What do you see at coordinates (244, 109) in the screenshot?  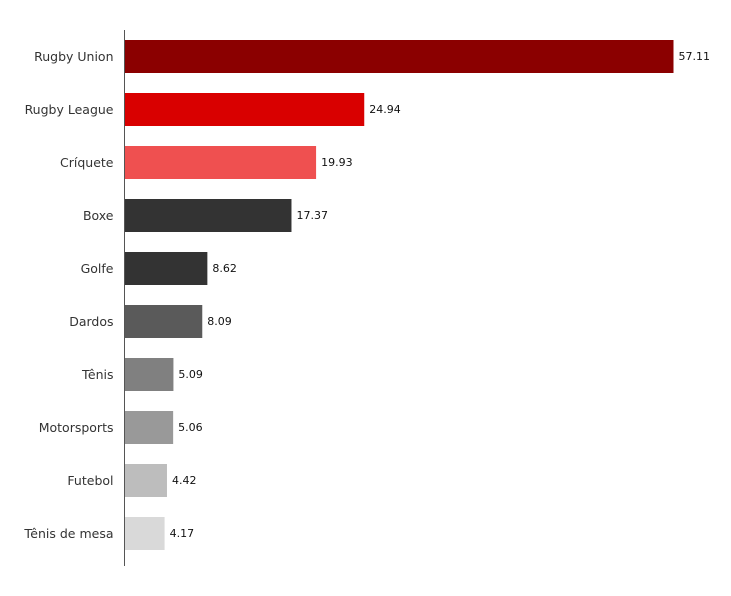 I see `bar-rugby-league` at bounding box center [244, 109].